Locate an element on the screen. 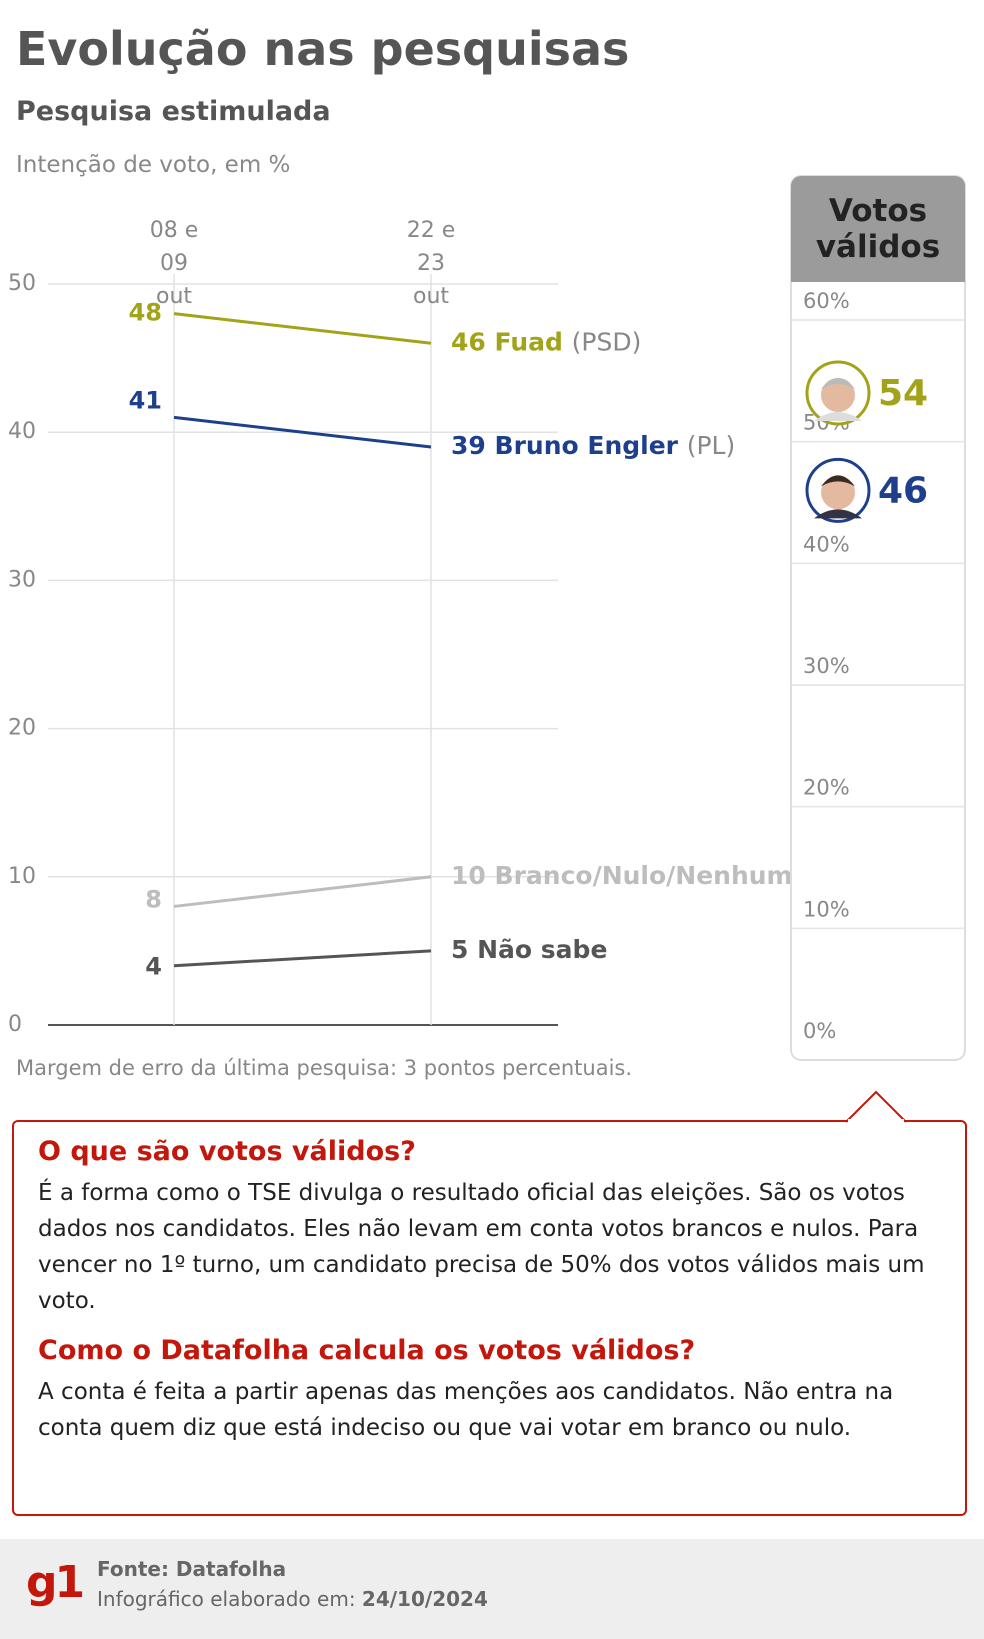 The width and height of the screenshot is (984, 1639). end-label: 5 Não sabe is located at coordinates (529, 949).